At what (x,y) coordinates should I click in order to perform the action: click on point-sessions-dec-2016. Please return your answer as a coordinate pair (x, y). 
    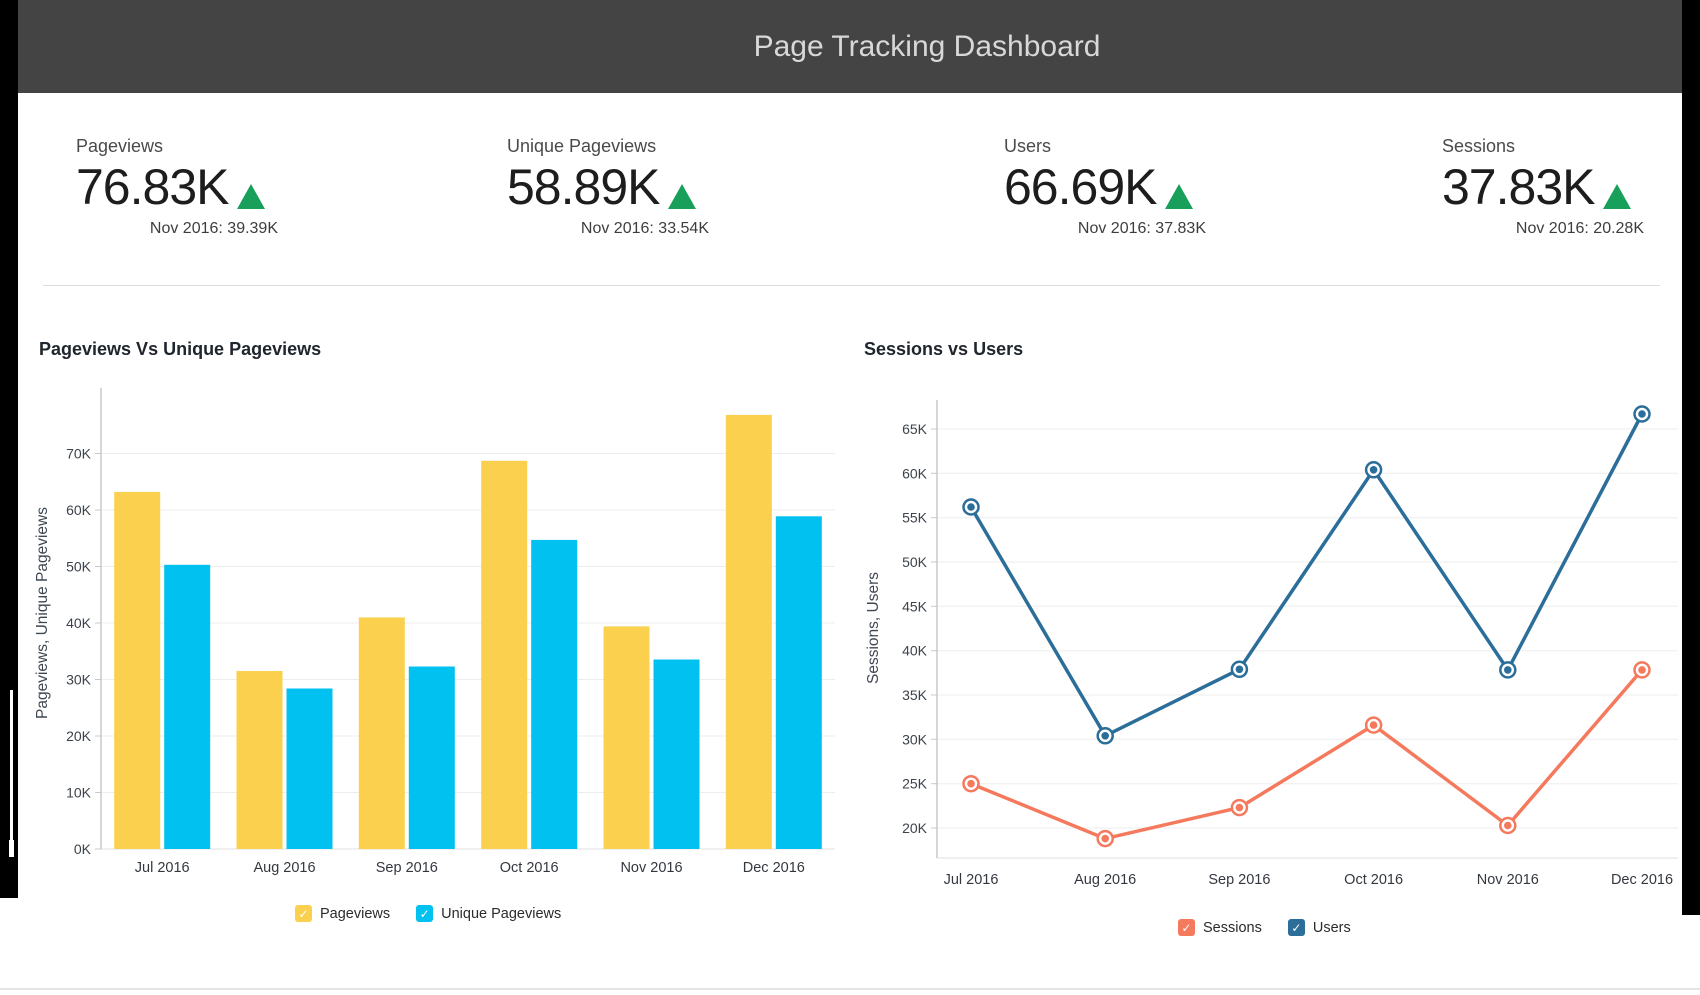
    Looking at the image, I should click on (1642, 670).